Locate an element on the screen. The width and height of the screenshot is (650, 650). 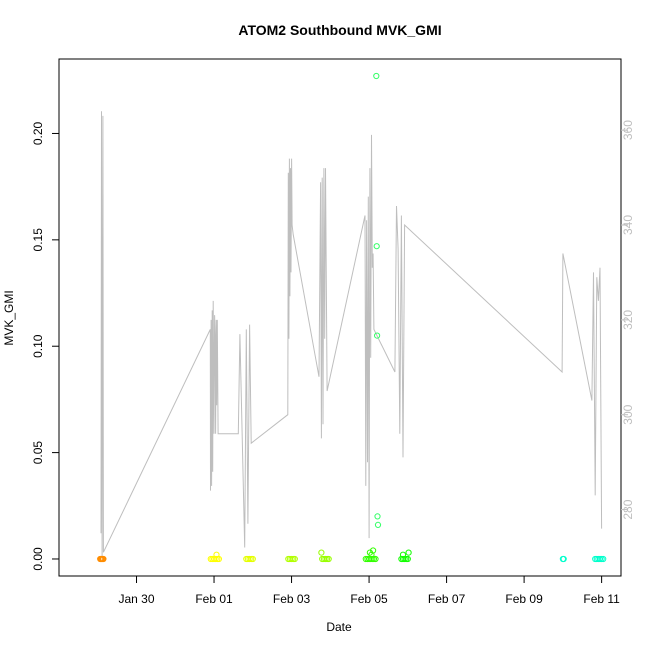
y2-tick-label: 280 is located at coordinates (628, 509).